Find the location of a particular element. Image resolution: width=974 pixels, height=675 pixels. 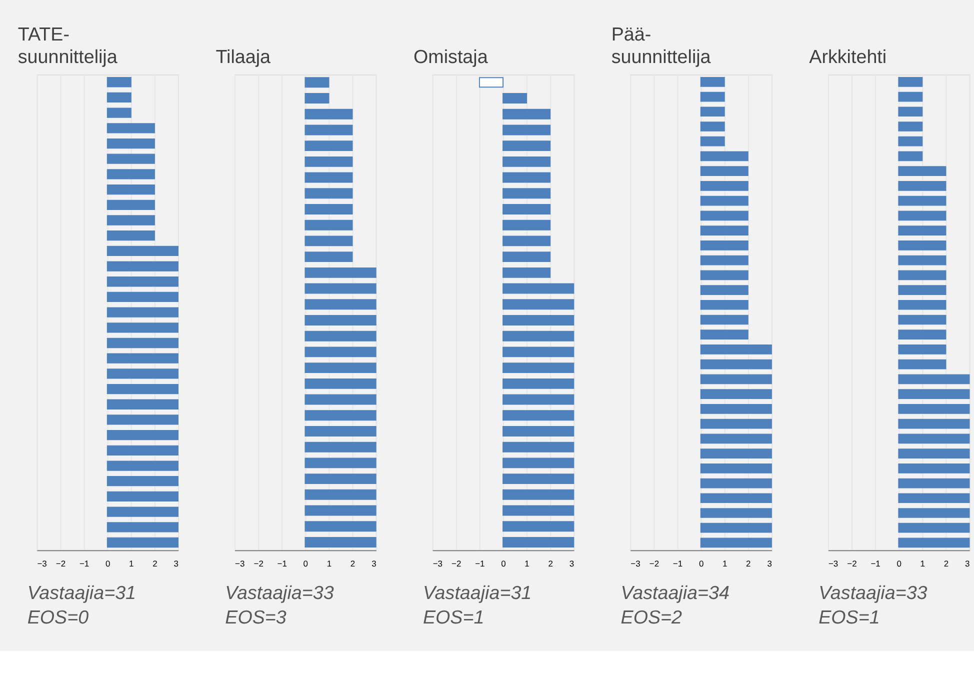

text: EOS=0 is located at coordinates (58, 617).